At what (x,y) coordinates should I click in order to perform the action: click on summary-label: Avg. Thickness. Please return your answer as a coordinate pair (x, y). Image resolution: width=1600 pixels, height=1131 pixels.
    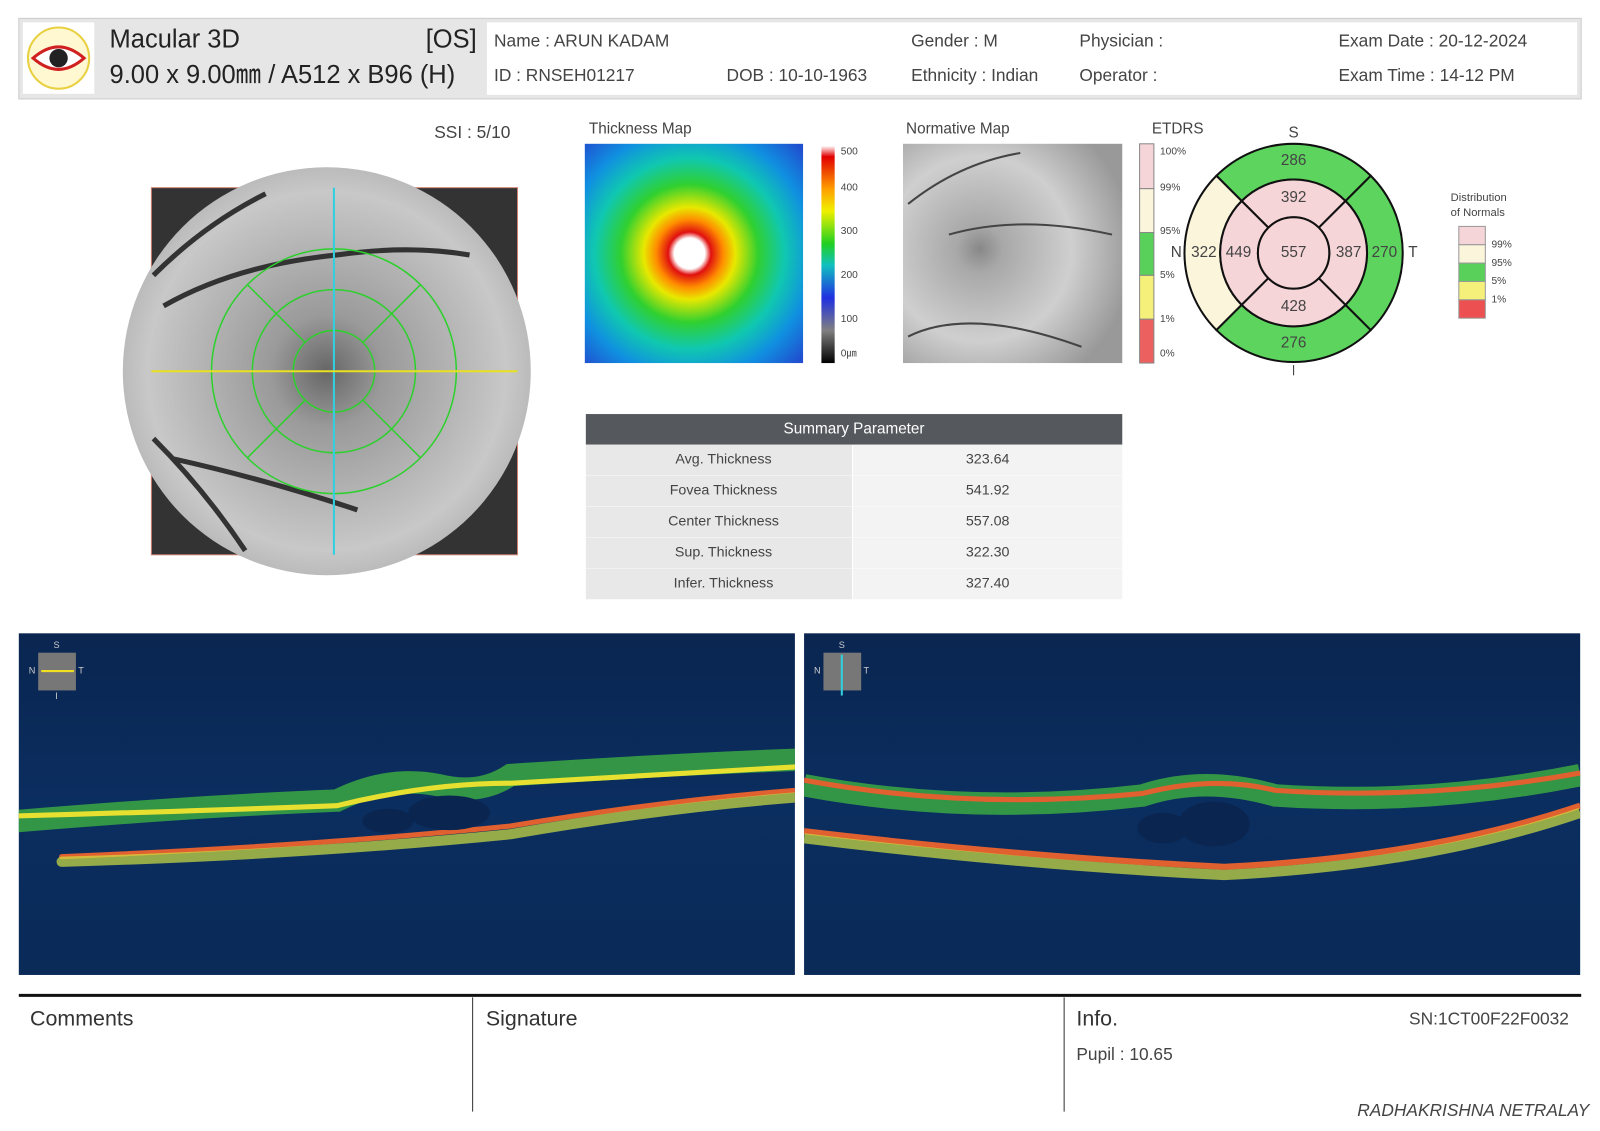
    Looking at the image, I should click on (723, 460).